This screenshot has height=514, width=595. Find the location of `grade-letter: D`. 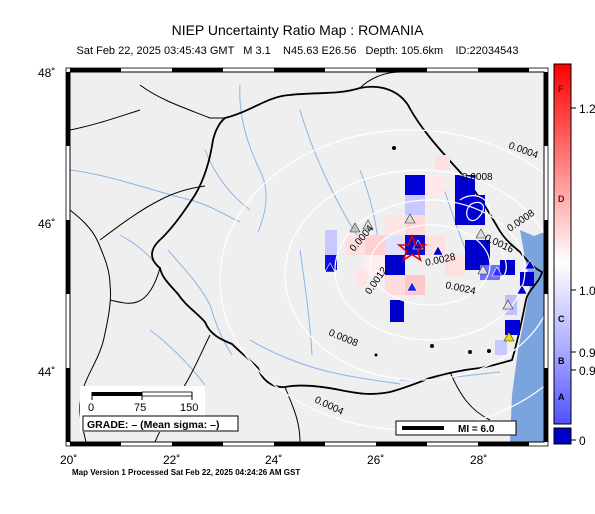

grade-letter: D is located at coordinates (561, 199).